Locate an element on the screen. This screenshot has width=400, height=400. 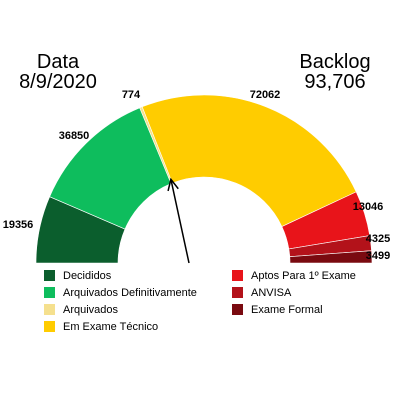
legend-item: Aptos Para 1º Exame is located at coordinates (294, 275).